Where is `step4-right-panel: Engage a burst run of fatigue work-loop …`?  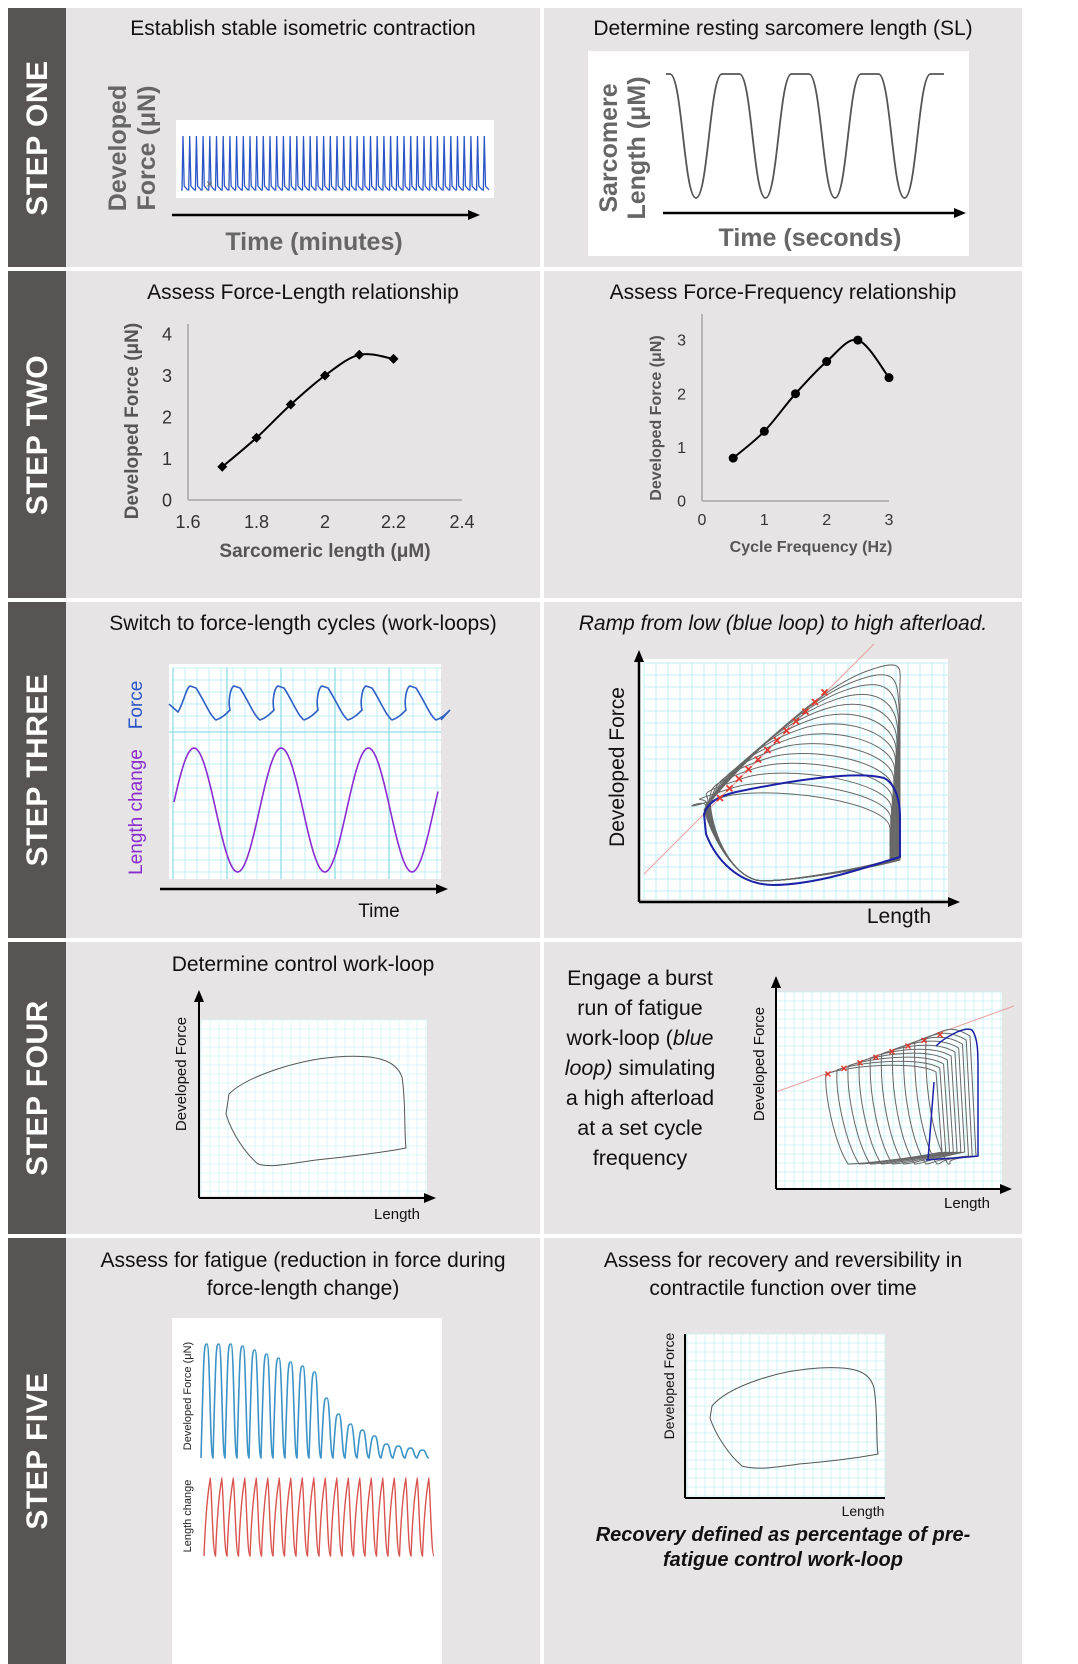 step4-right-panel: Engage a burst run of fatigue work-loop … is located at coordinates (783, 1088).